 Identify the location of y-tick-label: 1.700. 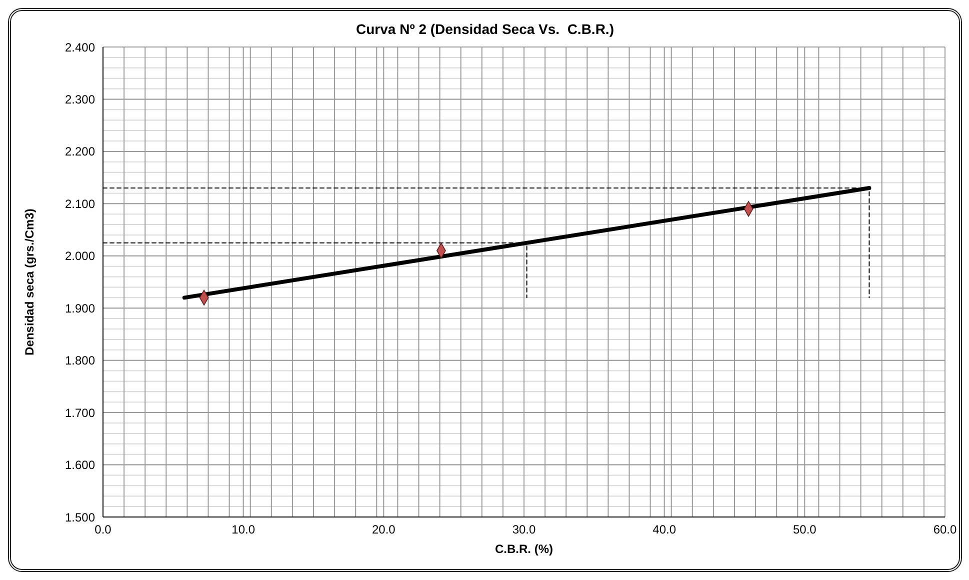
(80, 413).